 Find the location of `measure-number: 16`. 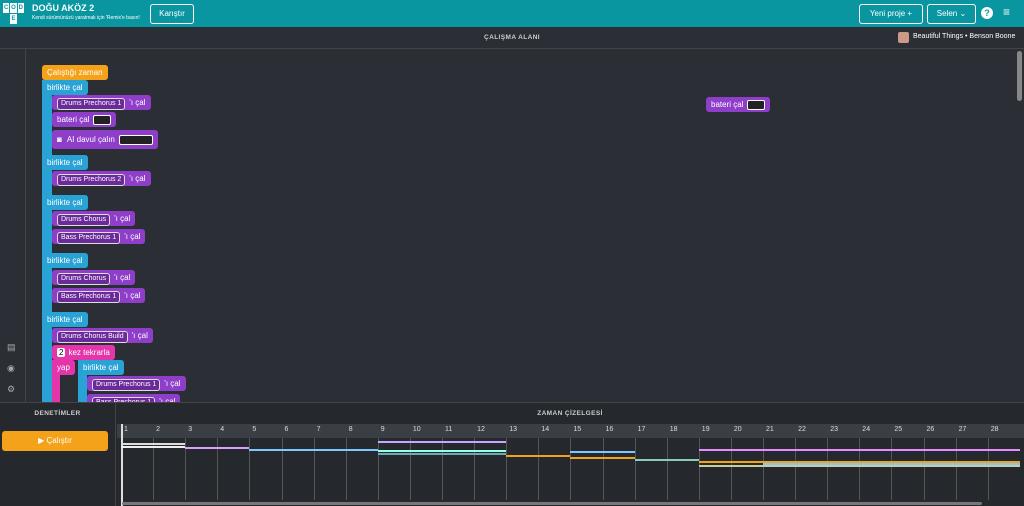

measure-number: 16 is located at coordinates (609, 429).